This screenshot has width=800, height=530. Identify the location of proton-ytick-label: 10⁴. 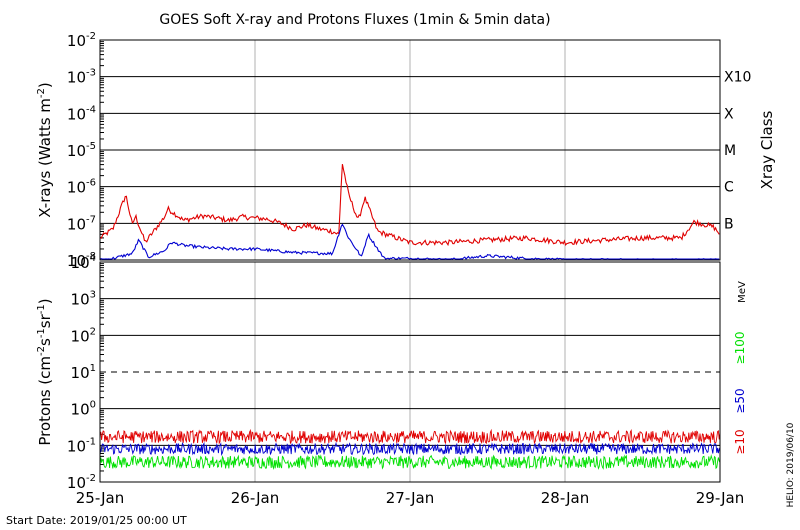
(83, 262).